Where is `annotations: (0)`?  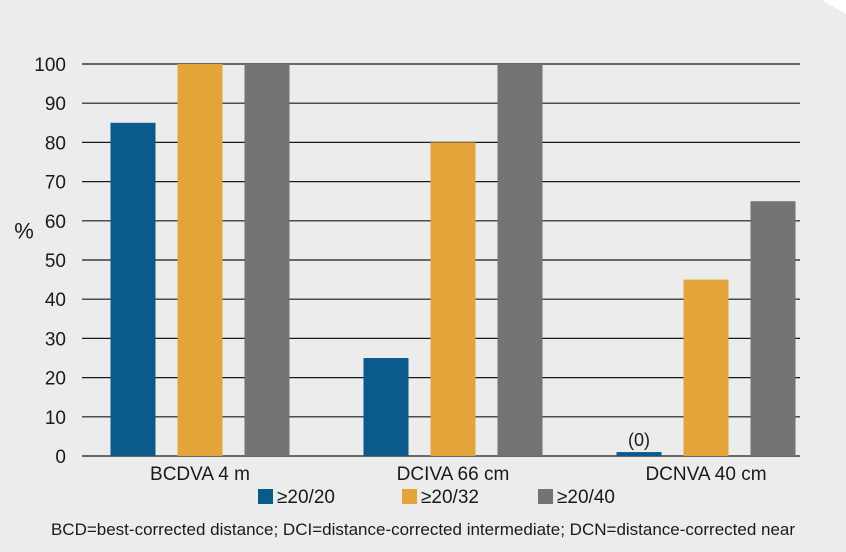 annotations: (0) is located at coordinates (639, 440).